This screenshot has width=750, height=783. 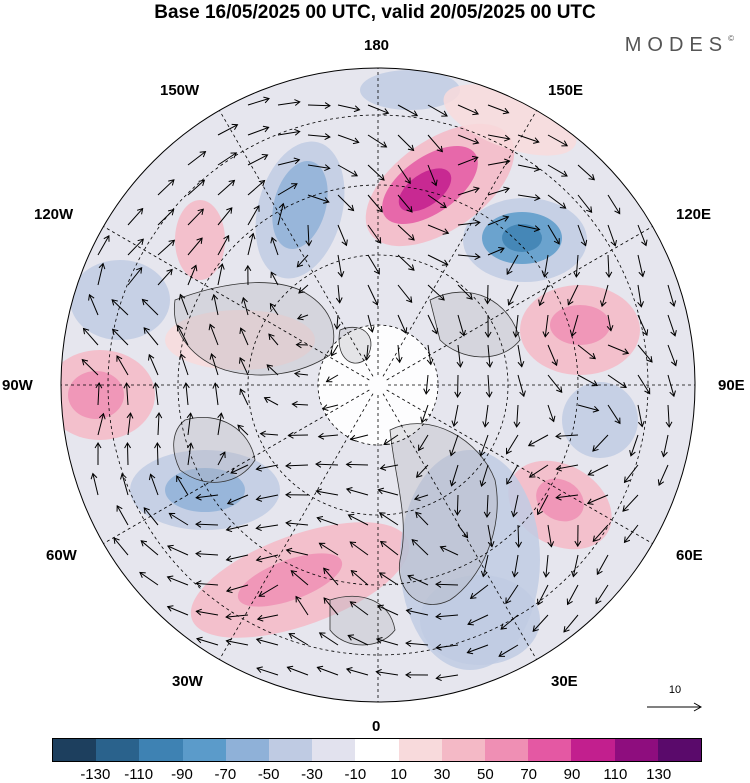 I want to click on colorbar-tick-label: -50, so click(x=268, y=774).